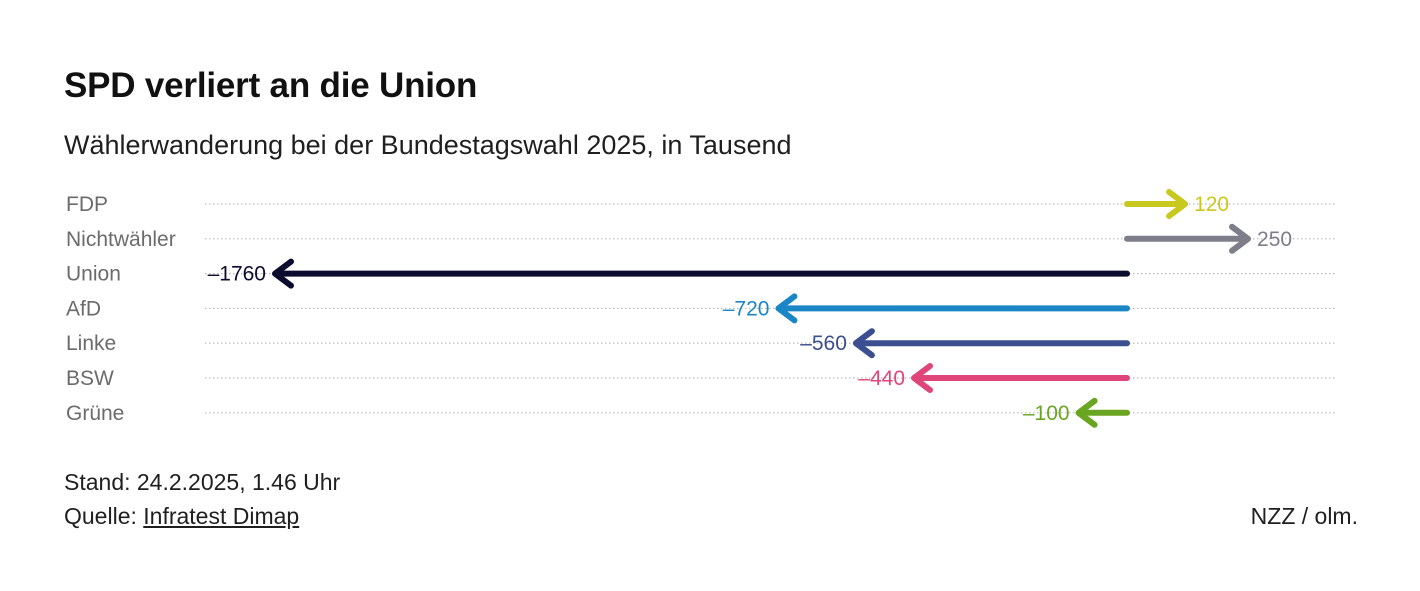 The height and width of the screenshot is (591, 1420). Describe the element at coordinates (95, 413) in the screenshot. I see `category-label: Grüne` at that location.